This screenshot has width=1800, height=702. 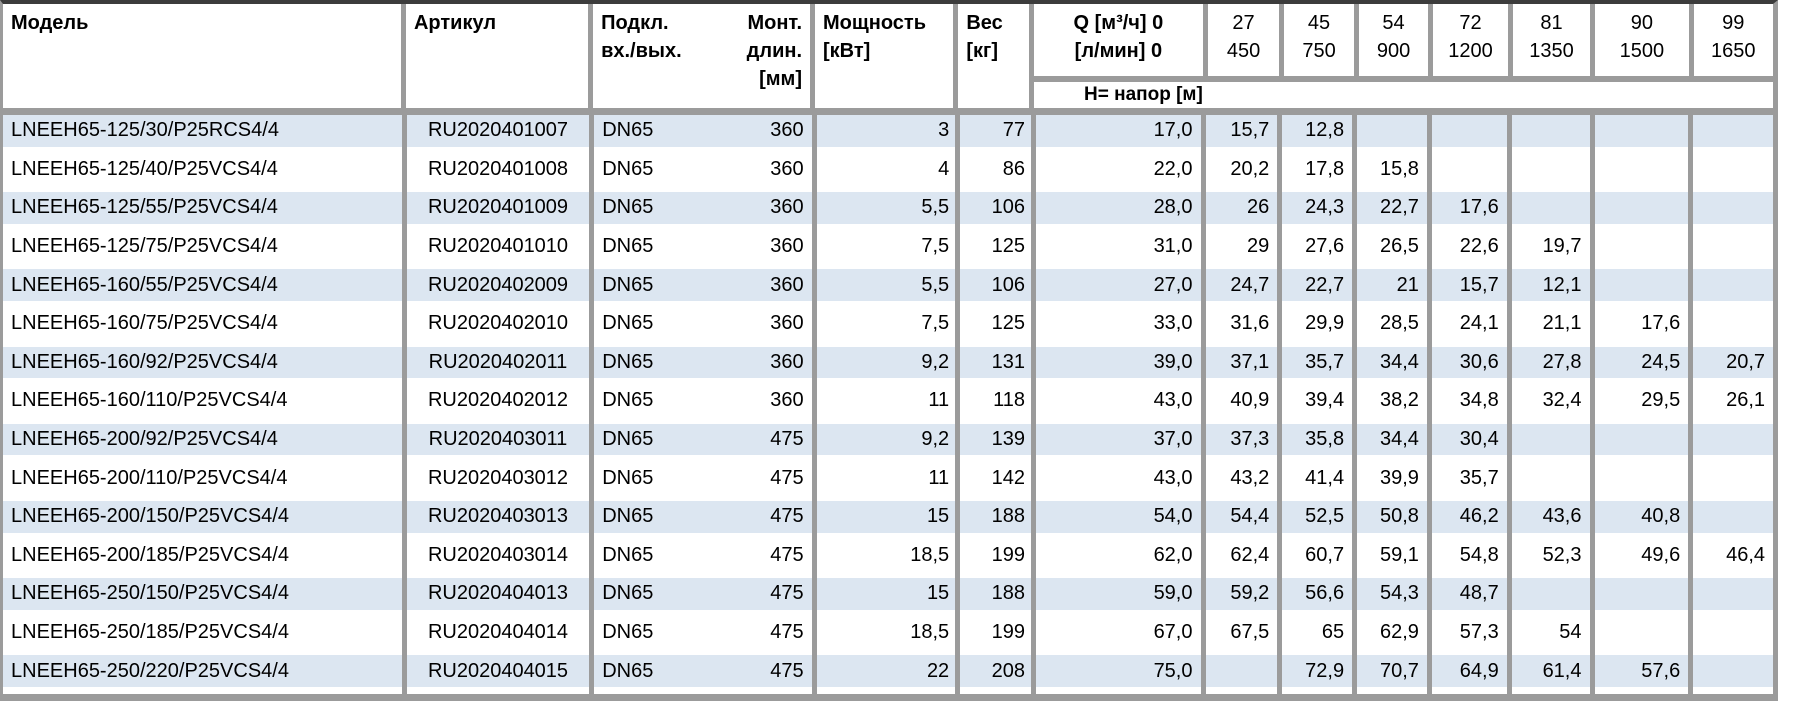 What do you see at coordinates (1316, 40) in the screenshot?
I see `col-header-flow-45: 45 750` at bounding box center [1316, 40].